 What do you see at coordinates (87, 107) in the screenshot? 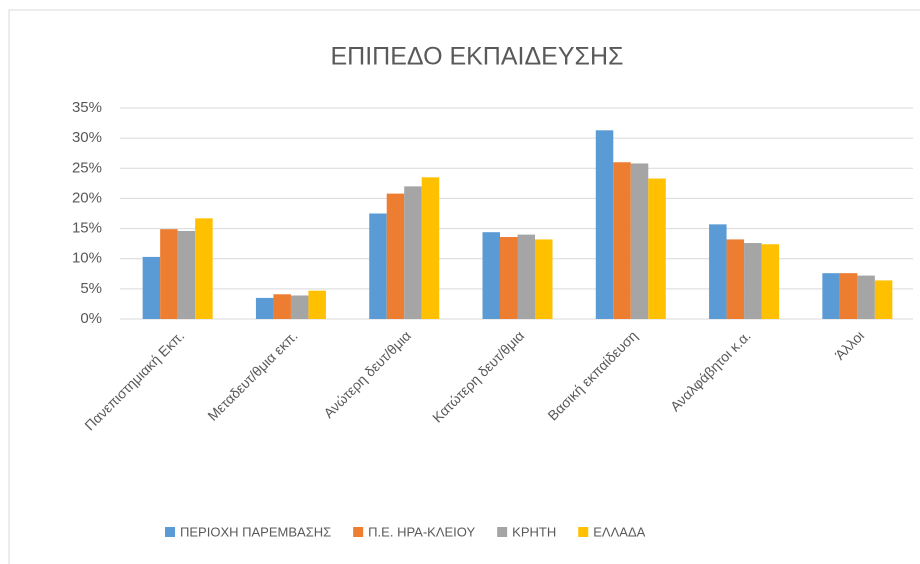
I see `y-tick-label: 35%` at bounding box center [87, 107].